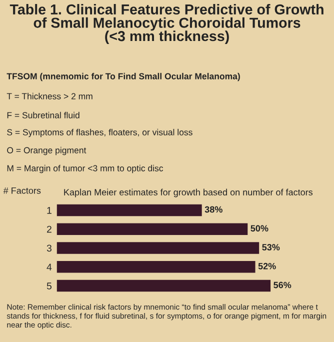 Image resolution: width=334 pixels, height=342 pixels. I want to click on data-label: 38%, so click(213, 209).